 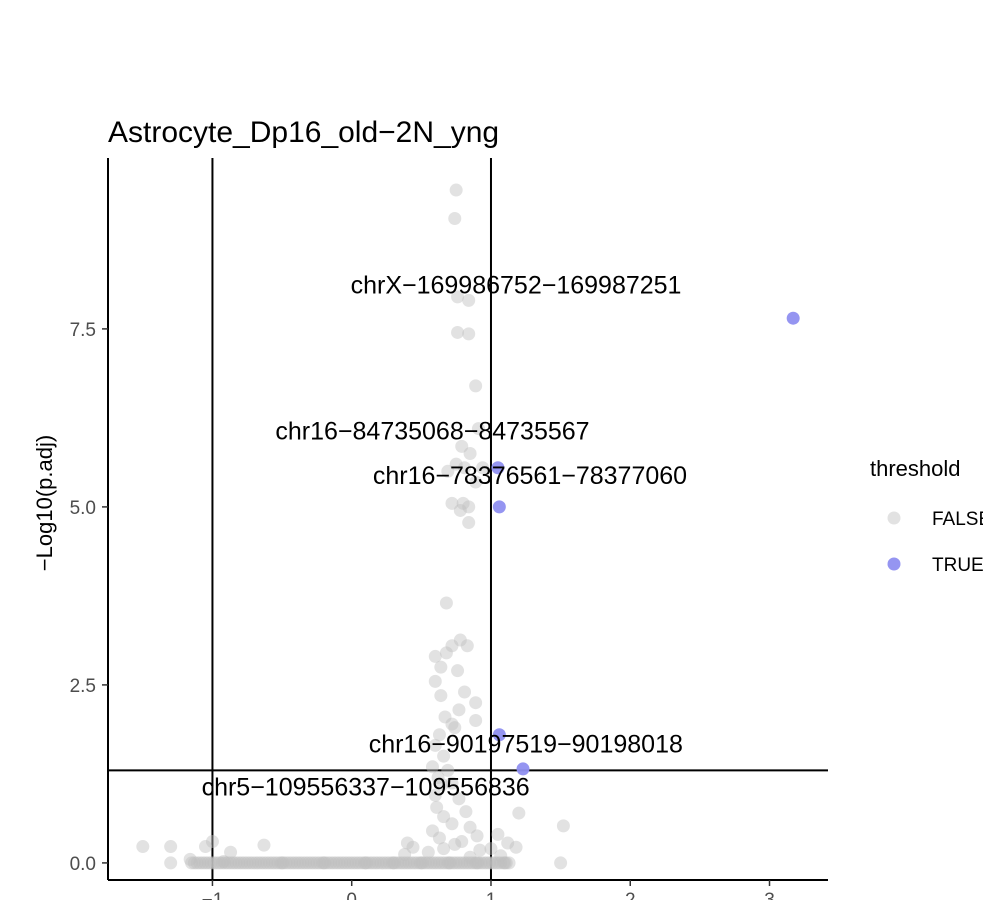 What do you see at coordinates (351, 895) in the screenshot?
I see `x-tick-label: 0` at bounding box center [351, 895].